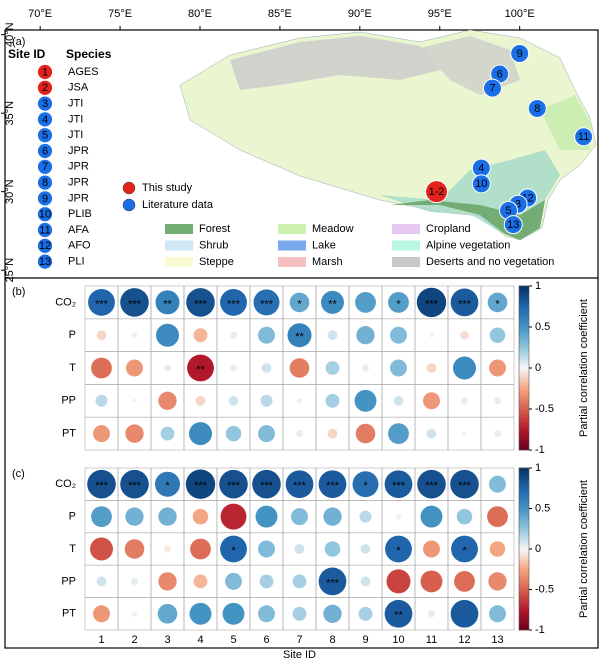 The width and height of the screenshot is (600, 666). I want to click on legend-label: Forest, so click(214, 229).